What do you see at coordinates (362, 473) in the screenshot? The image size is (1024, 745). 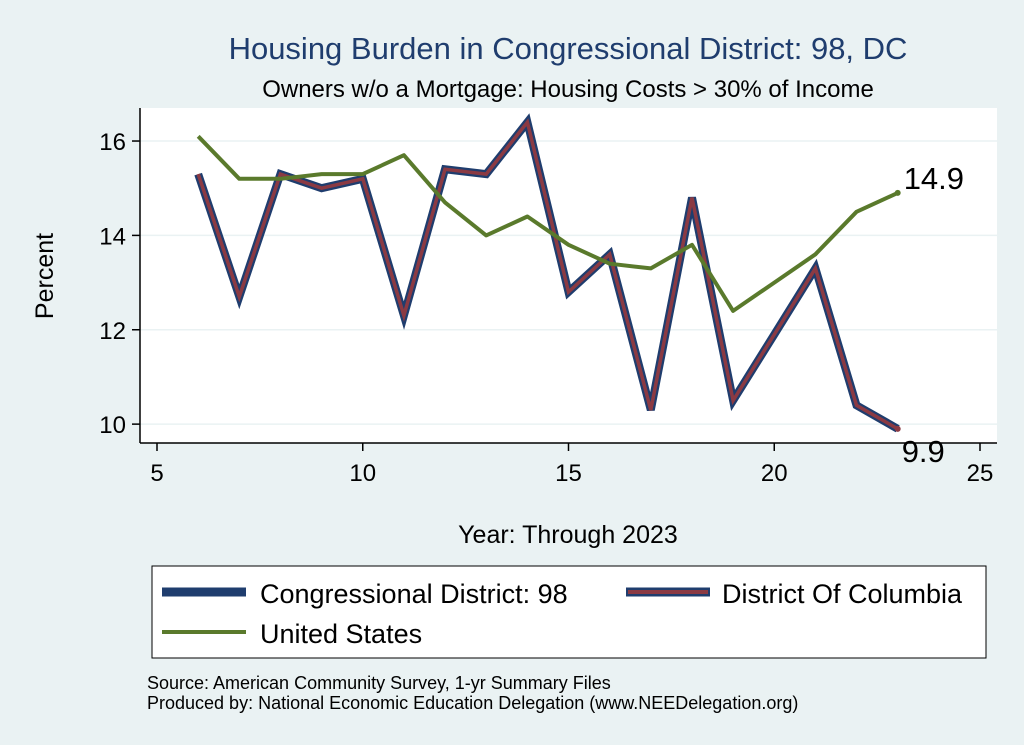 I see `x-tick-label-10: 10` at bounding box center [362, 473].